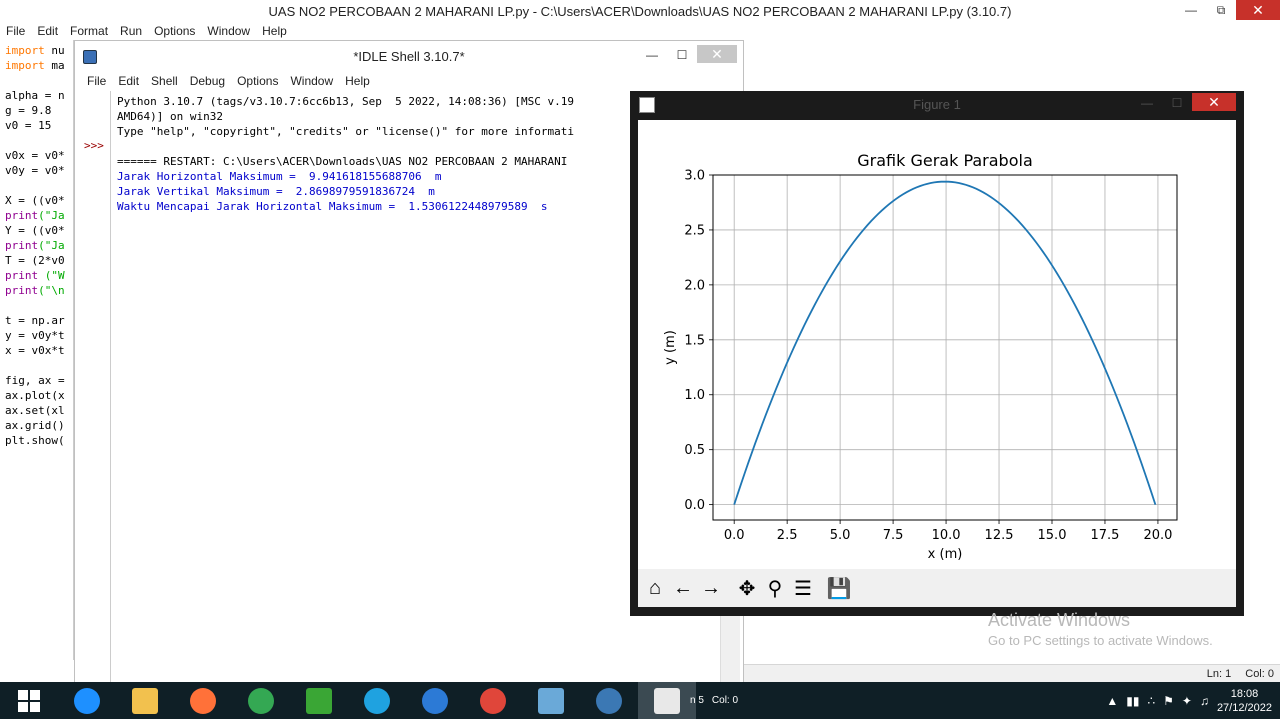 The width and height of the screenshot is (1280, 719). I want to click on minimize-button: —, so click(1191, 10).